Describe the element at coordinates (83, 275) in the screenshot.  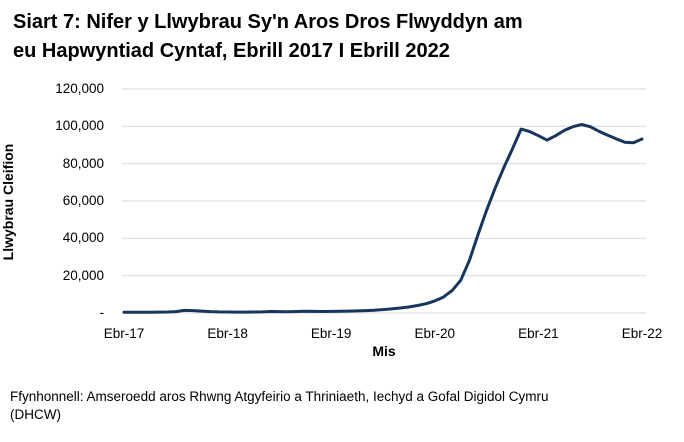
I see `y-tick-label: 20,000` at that location.